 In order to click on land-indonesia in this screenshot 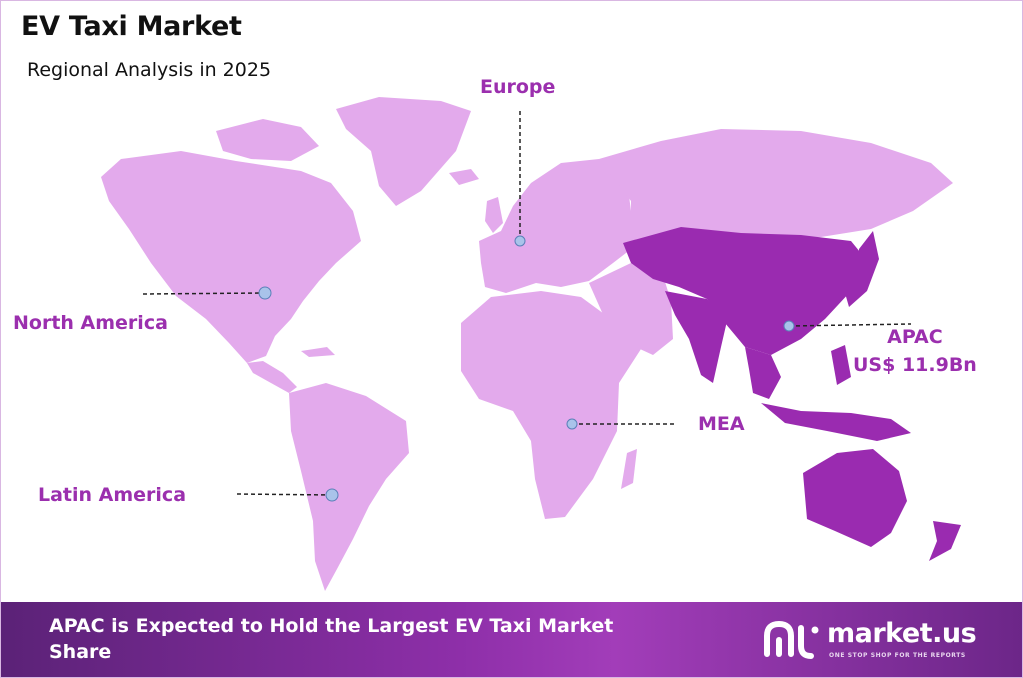, I will do `click(836, 422)`.